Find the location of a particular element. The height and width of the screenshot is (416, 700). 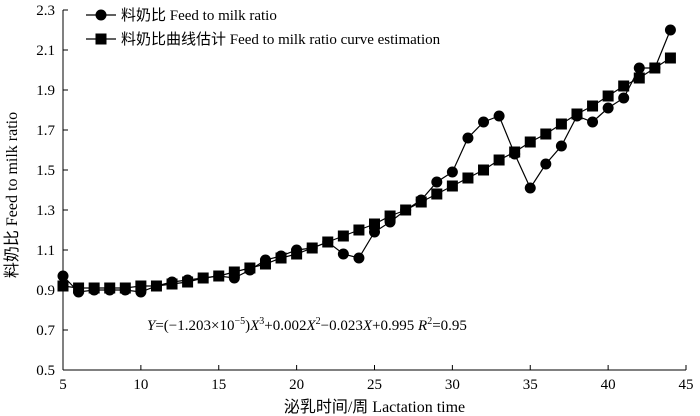

y-tick-label: 1.7 is located at coordinates (45, 131).